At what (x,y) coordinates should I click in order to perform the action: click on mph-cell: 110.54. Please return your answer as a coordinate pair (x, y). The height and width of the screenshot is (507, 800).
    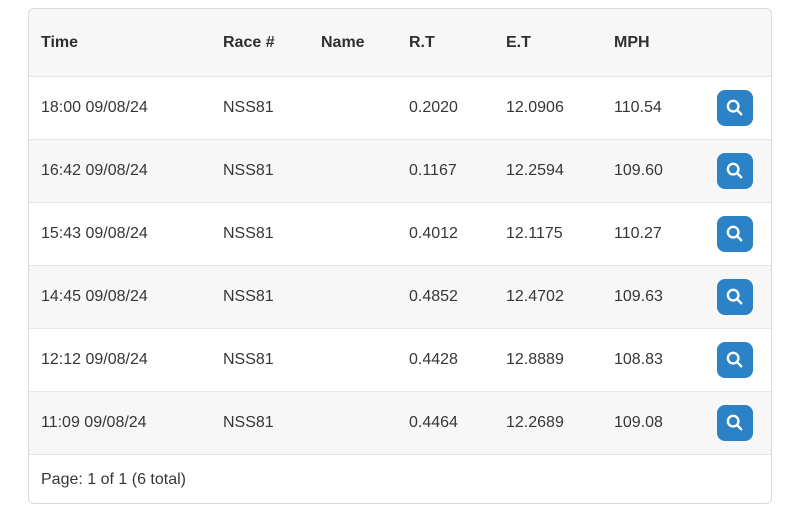
    Looking at the image, I should click on (638, 107).